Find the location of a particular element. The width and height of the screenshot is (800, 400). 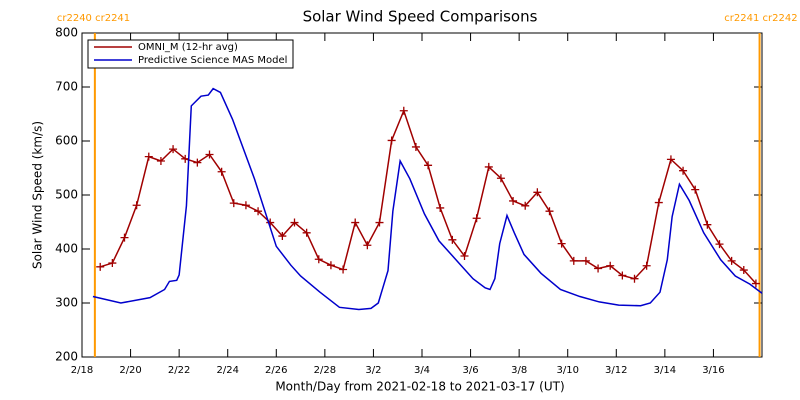

y-tick-label: 700 is located at coordinates (66, 87).